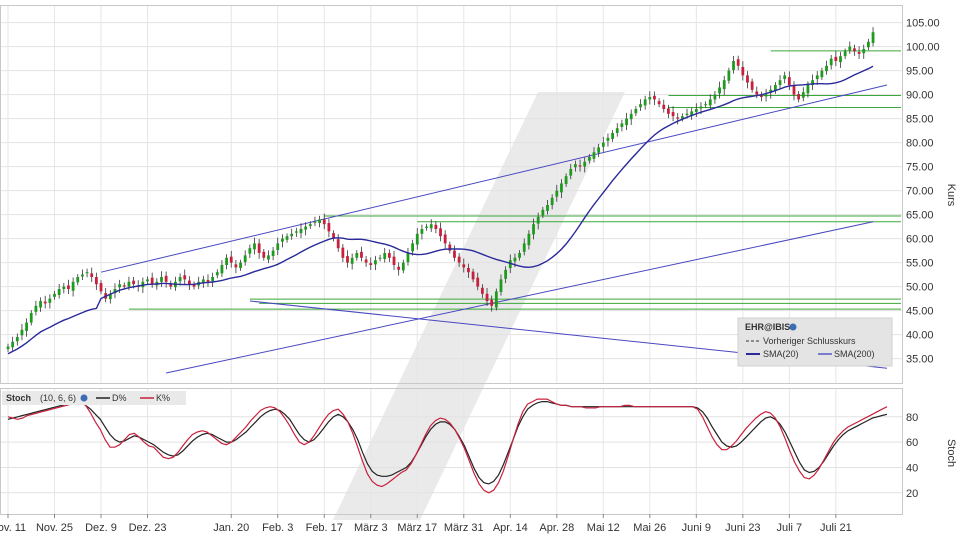 The height and width of the screenshot is (540, 960). Describe the element at coordinates (951, 195) in the screenshot. I see `price-axis-title: Kurs` at that location.